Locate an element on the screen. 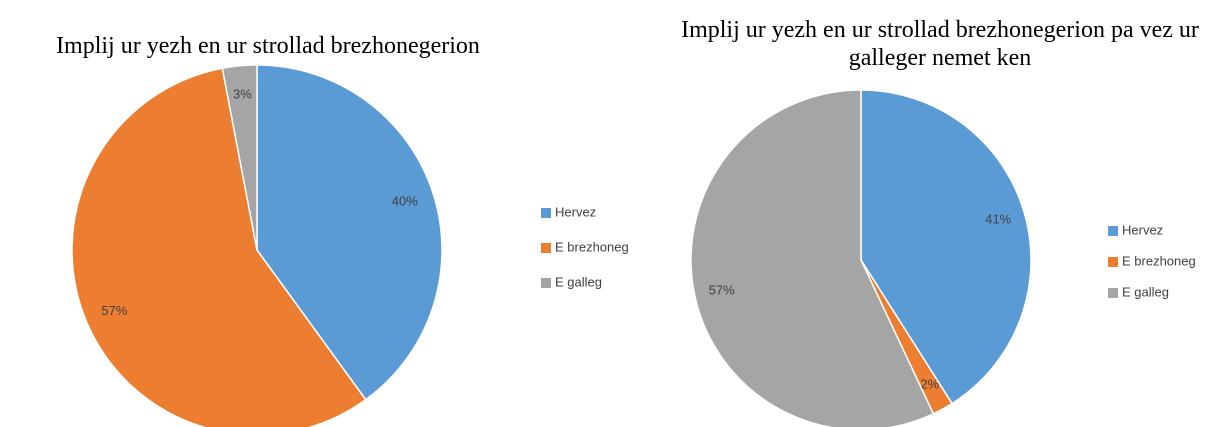 The height and width of the screenshot is (427, 1226). data-label: 41% is located at coordinates (998, 219).